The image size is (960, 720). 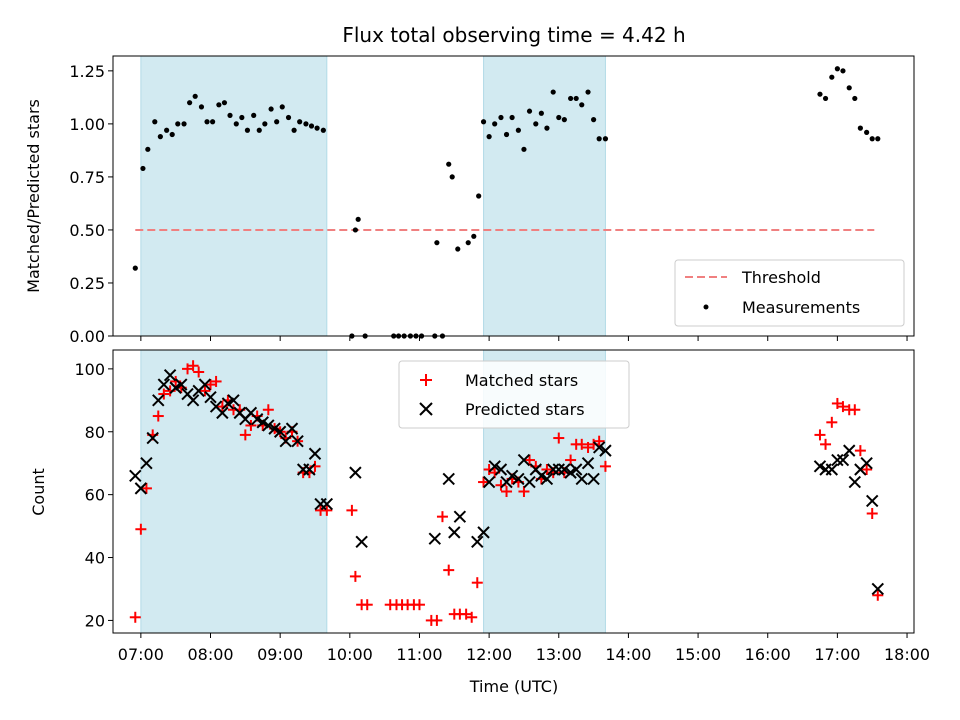 What do you see at coordinates (141, 654) in the screenshot?
I see `x-tick-label: 07:00` at bounding box center [141, 654].